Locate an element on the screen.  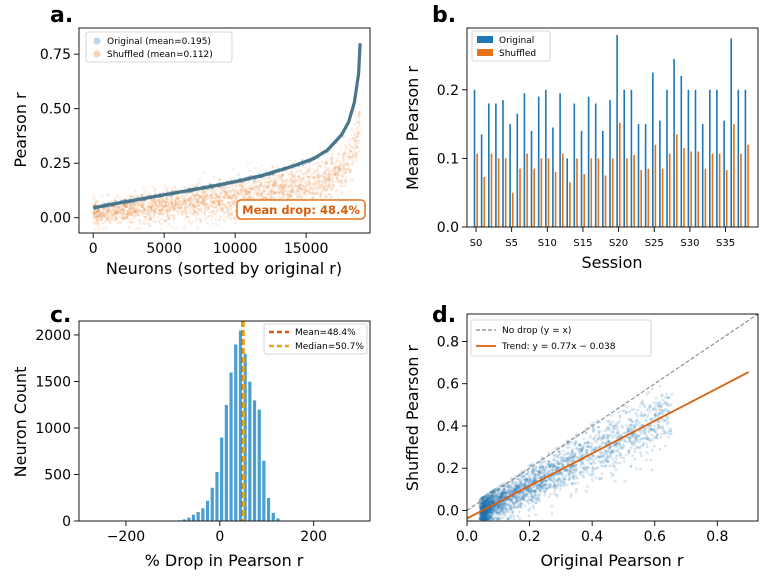
legend-entry-median: Median=50.7% is located at coordinates (329, 347).